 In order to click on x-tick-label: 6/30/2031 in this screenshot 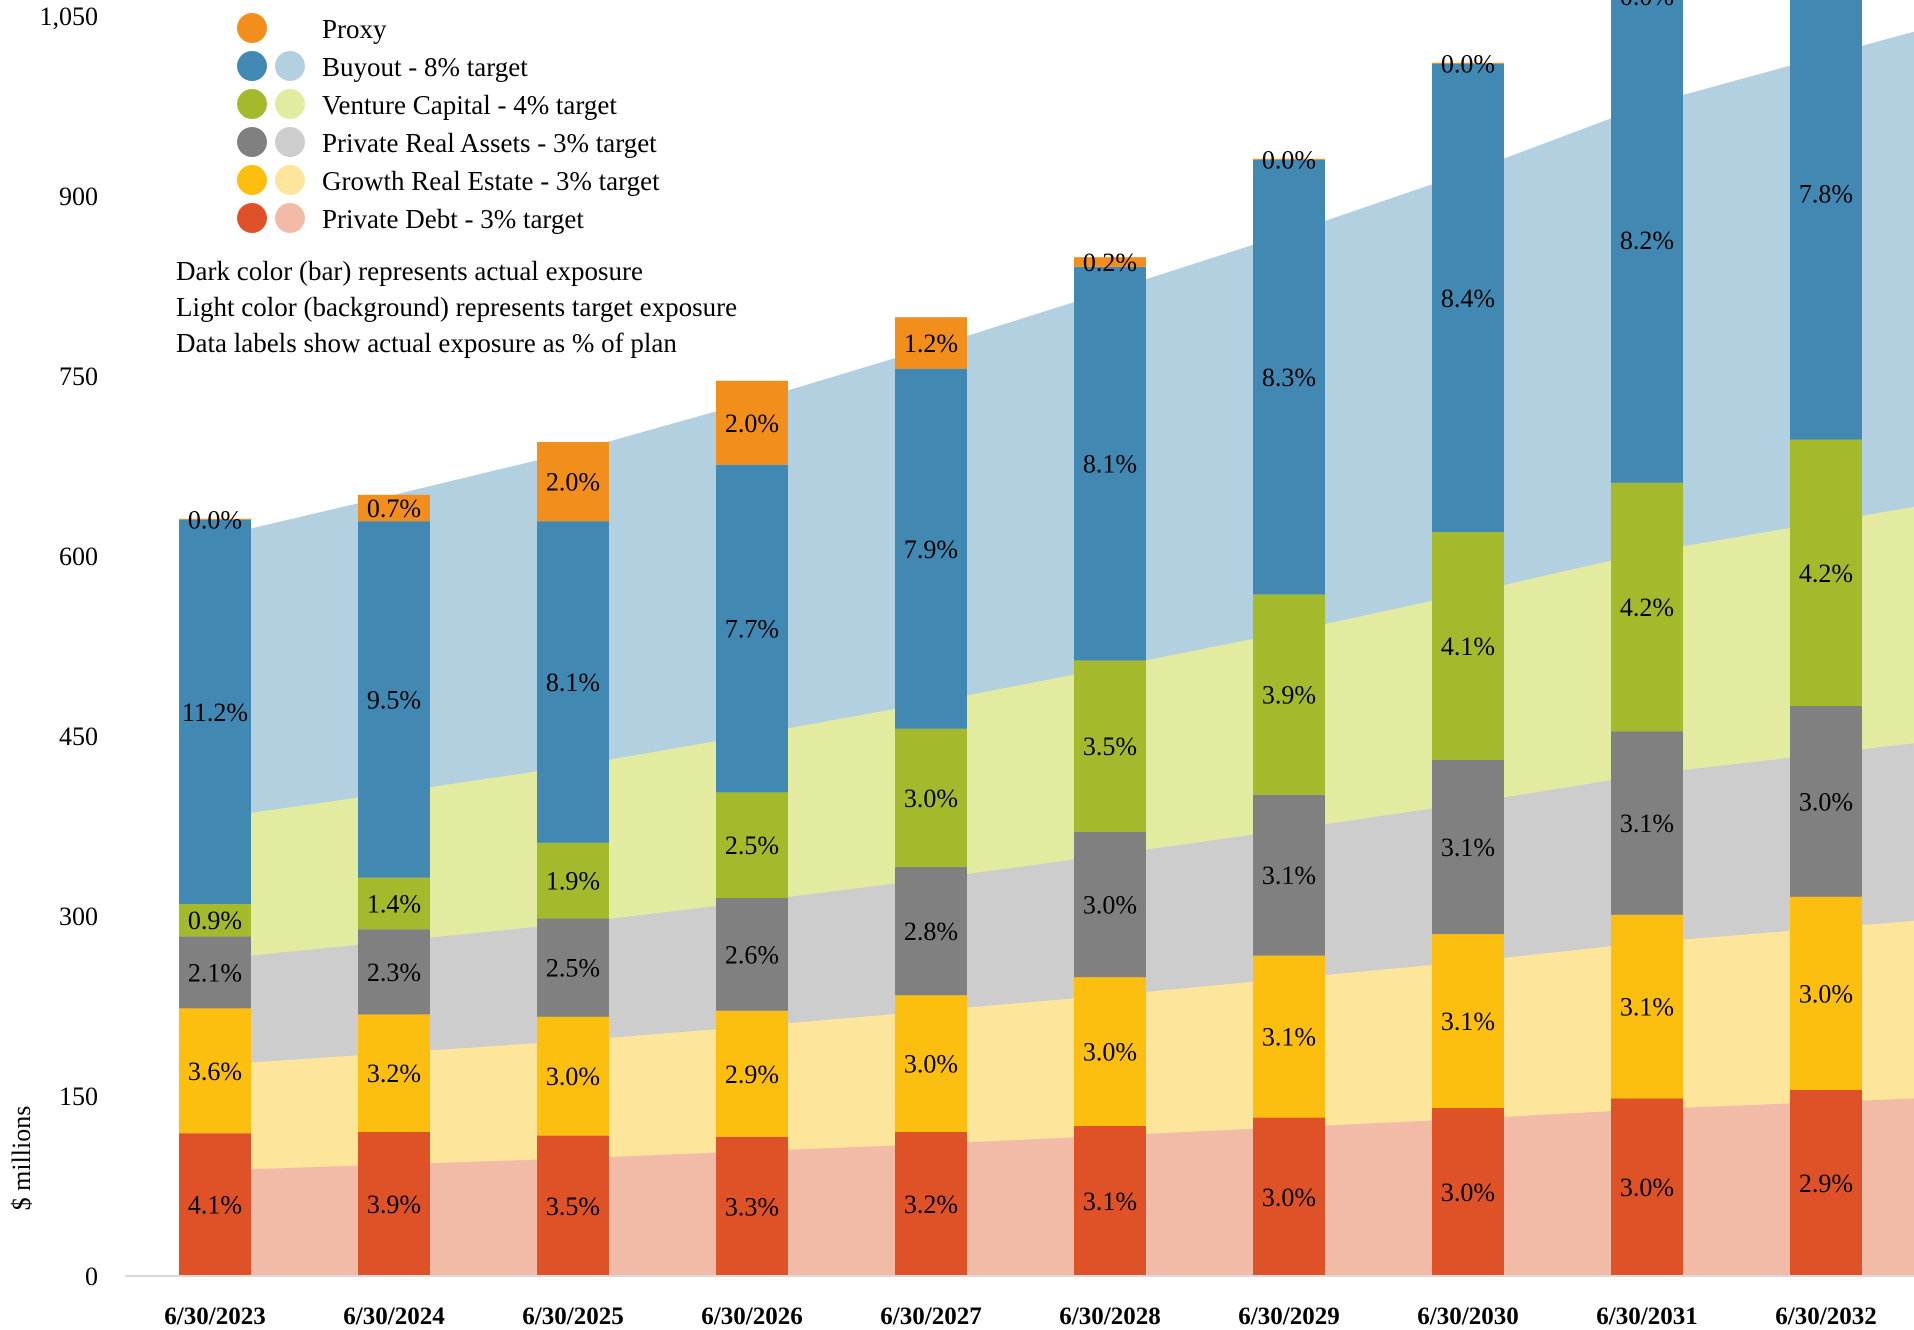, I will do `click(1646, 1316)`.